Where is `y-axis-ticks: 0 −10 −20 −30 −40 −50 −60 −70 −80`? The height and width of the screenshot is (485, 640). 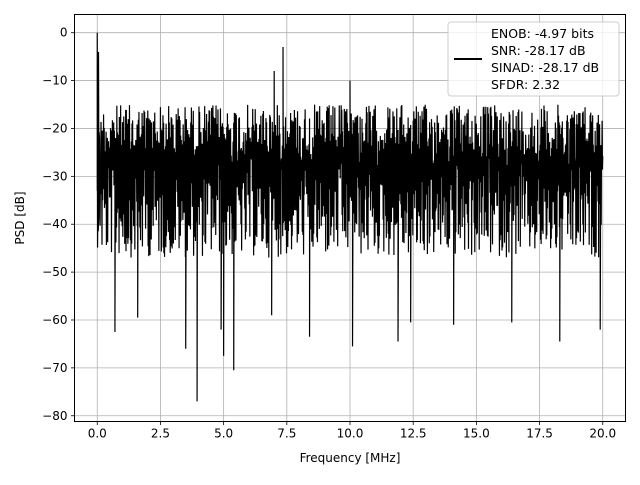
y-axis-ticks: 0 −10 −20 −30 −40 −50 −60 −70 −80 is located at coordinates (58, 224).